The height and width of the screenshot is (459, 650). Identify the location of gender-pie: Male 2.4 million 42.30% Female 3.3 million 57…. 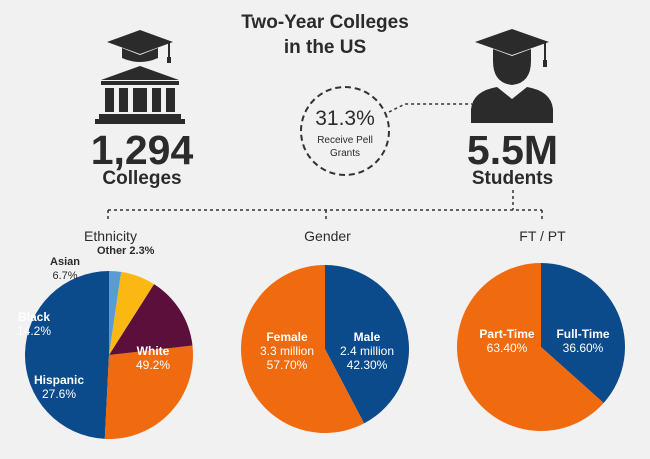
(325, 349).